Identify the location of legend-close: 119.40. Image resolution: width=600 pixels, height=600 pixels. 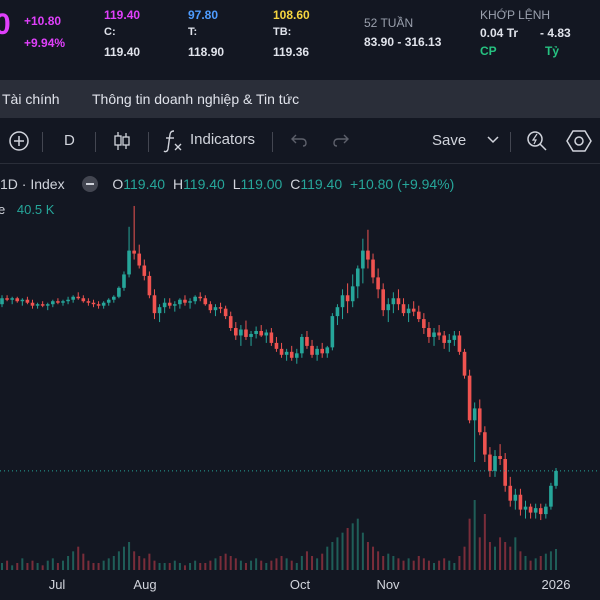
(321, 184).